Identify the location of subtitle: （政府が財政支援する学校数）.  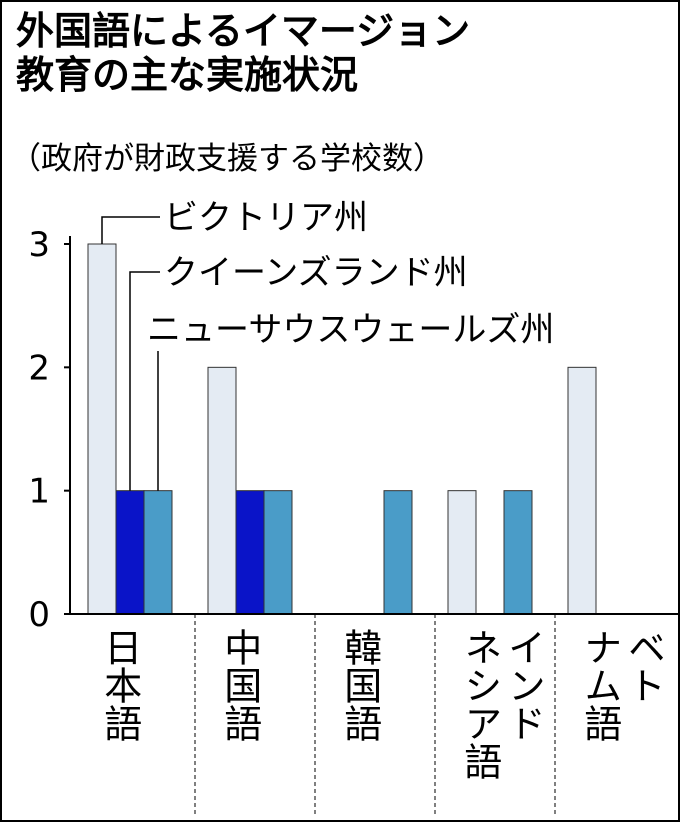
(227, 159).